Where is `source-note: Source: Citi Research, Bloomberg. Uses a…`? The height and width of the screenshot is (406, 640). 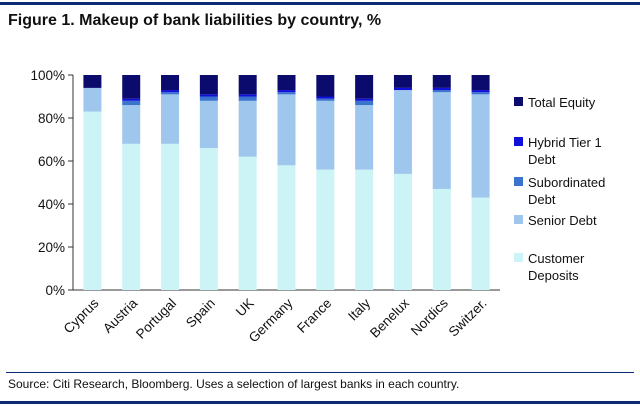
source-note: Source: Citi Research, Bloomberg. Uses a… is located at coordinates (234, 384).